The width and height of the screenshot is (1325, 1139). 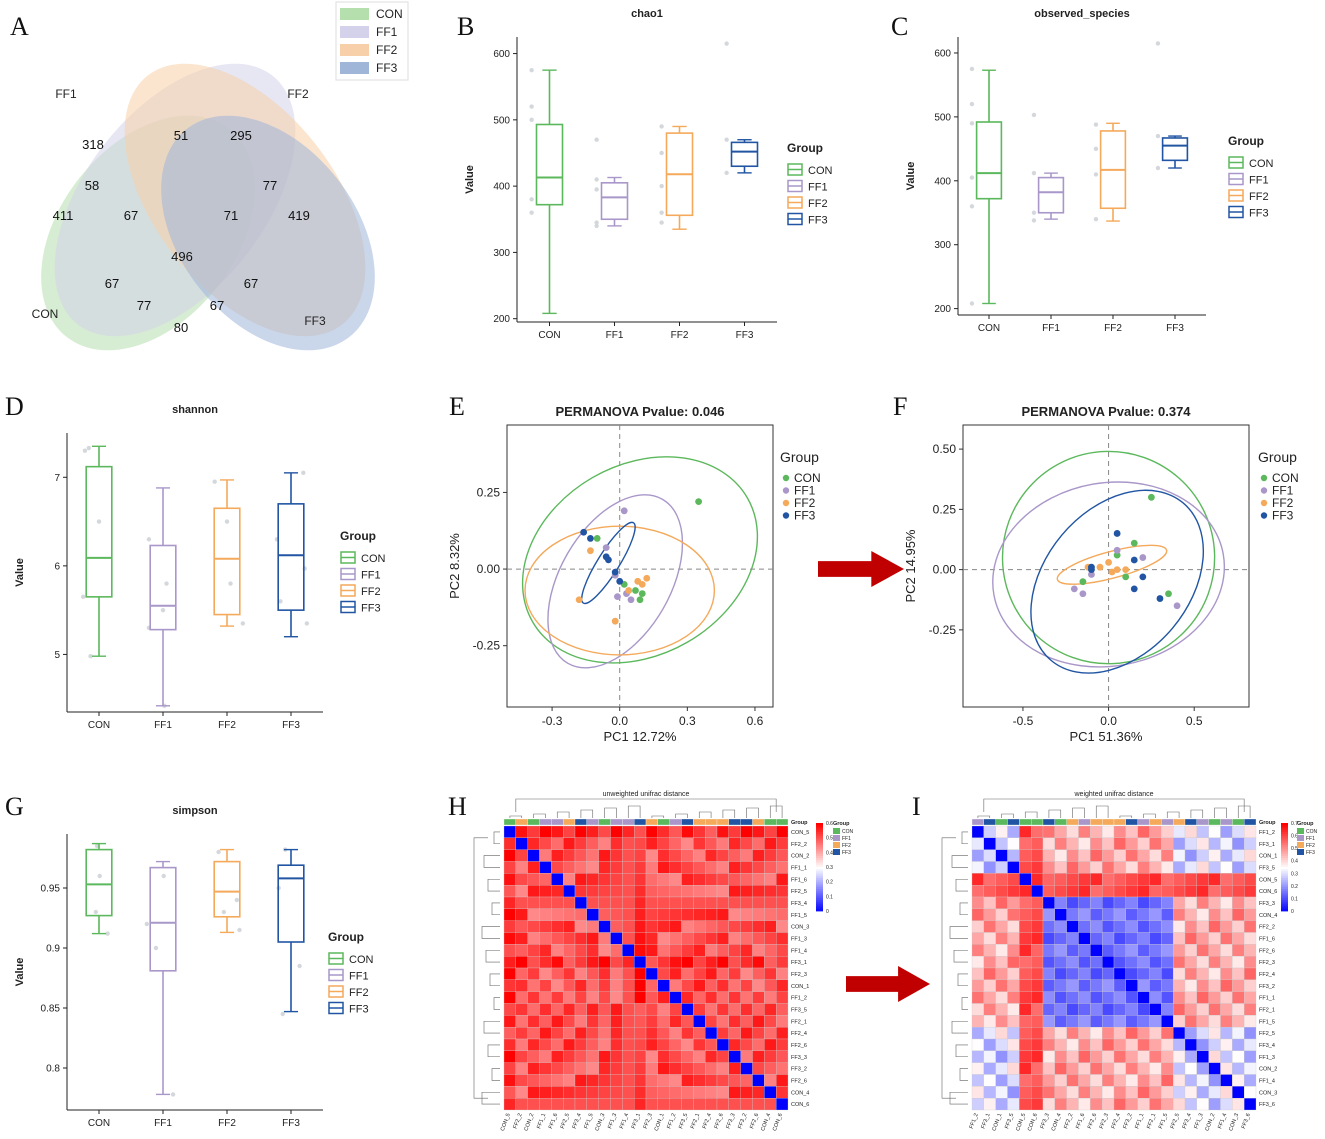 I want to click on y-axis-label: PC2 8.32%, so click(x=454, y=566).